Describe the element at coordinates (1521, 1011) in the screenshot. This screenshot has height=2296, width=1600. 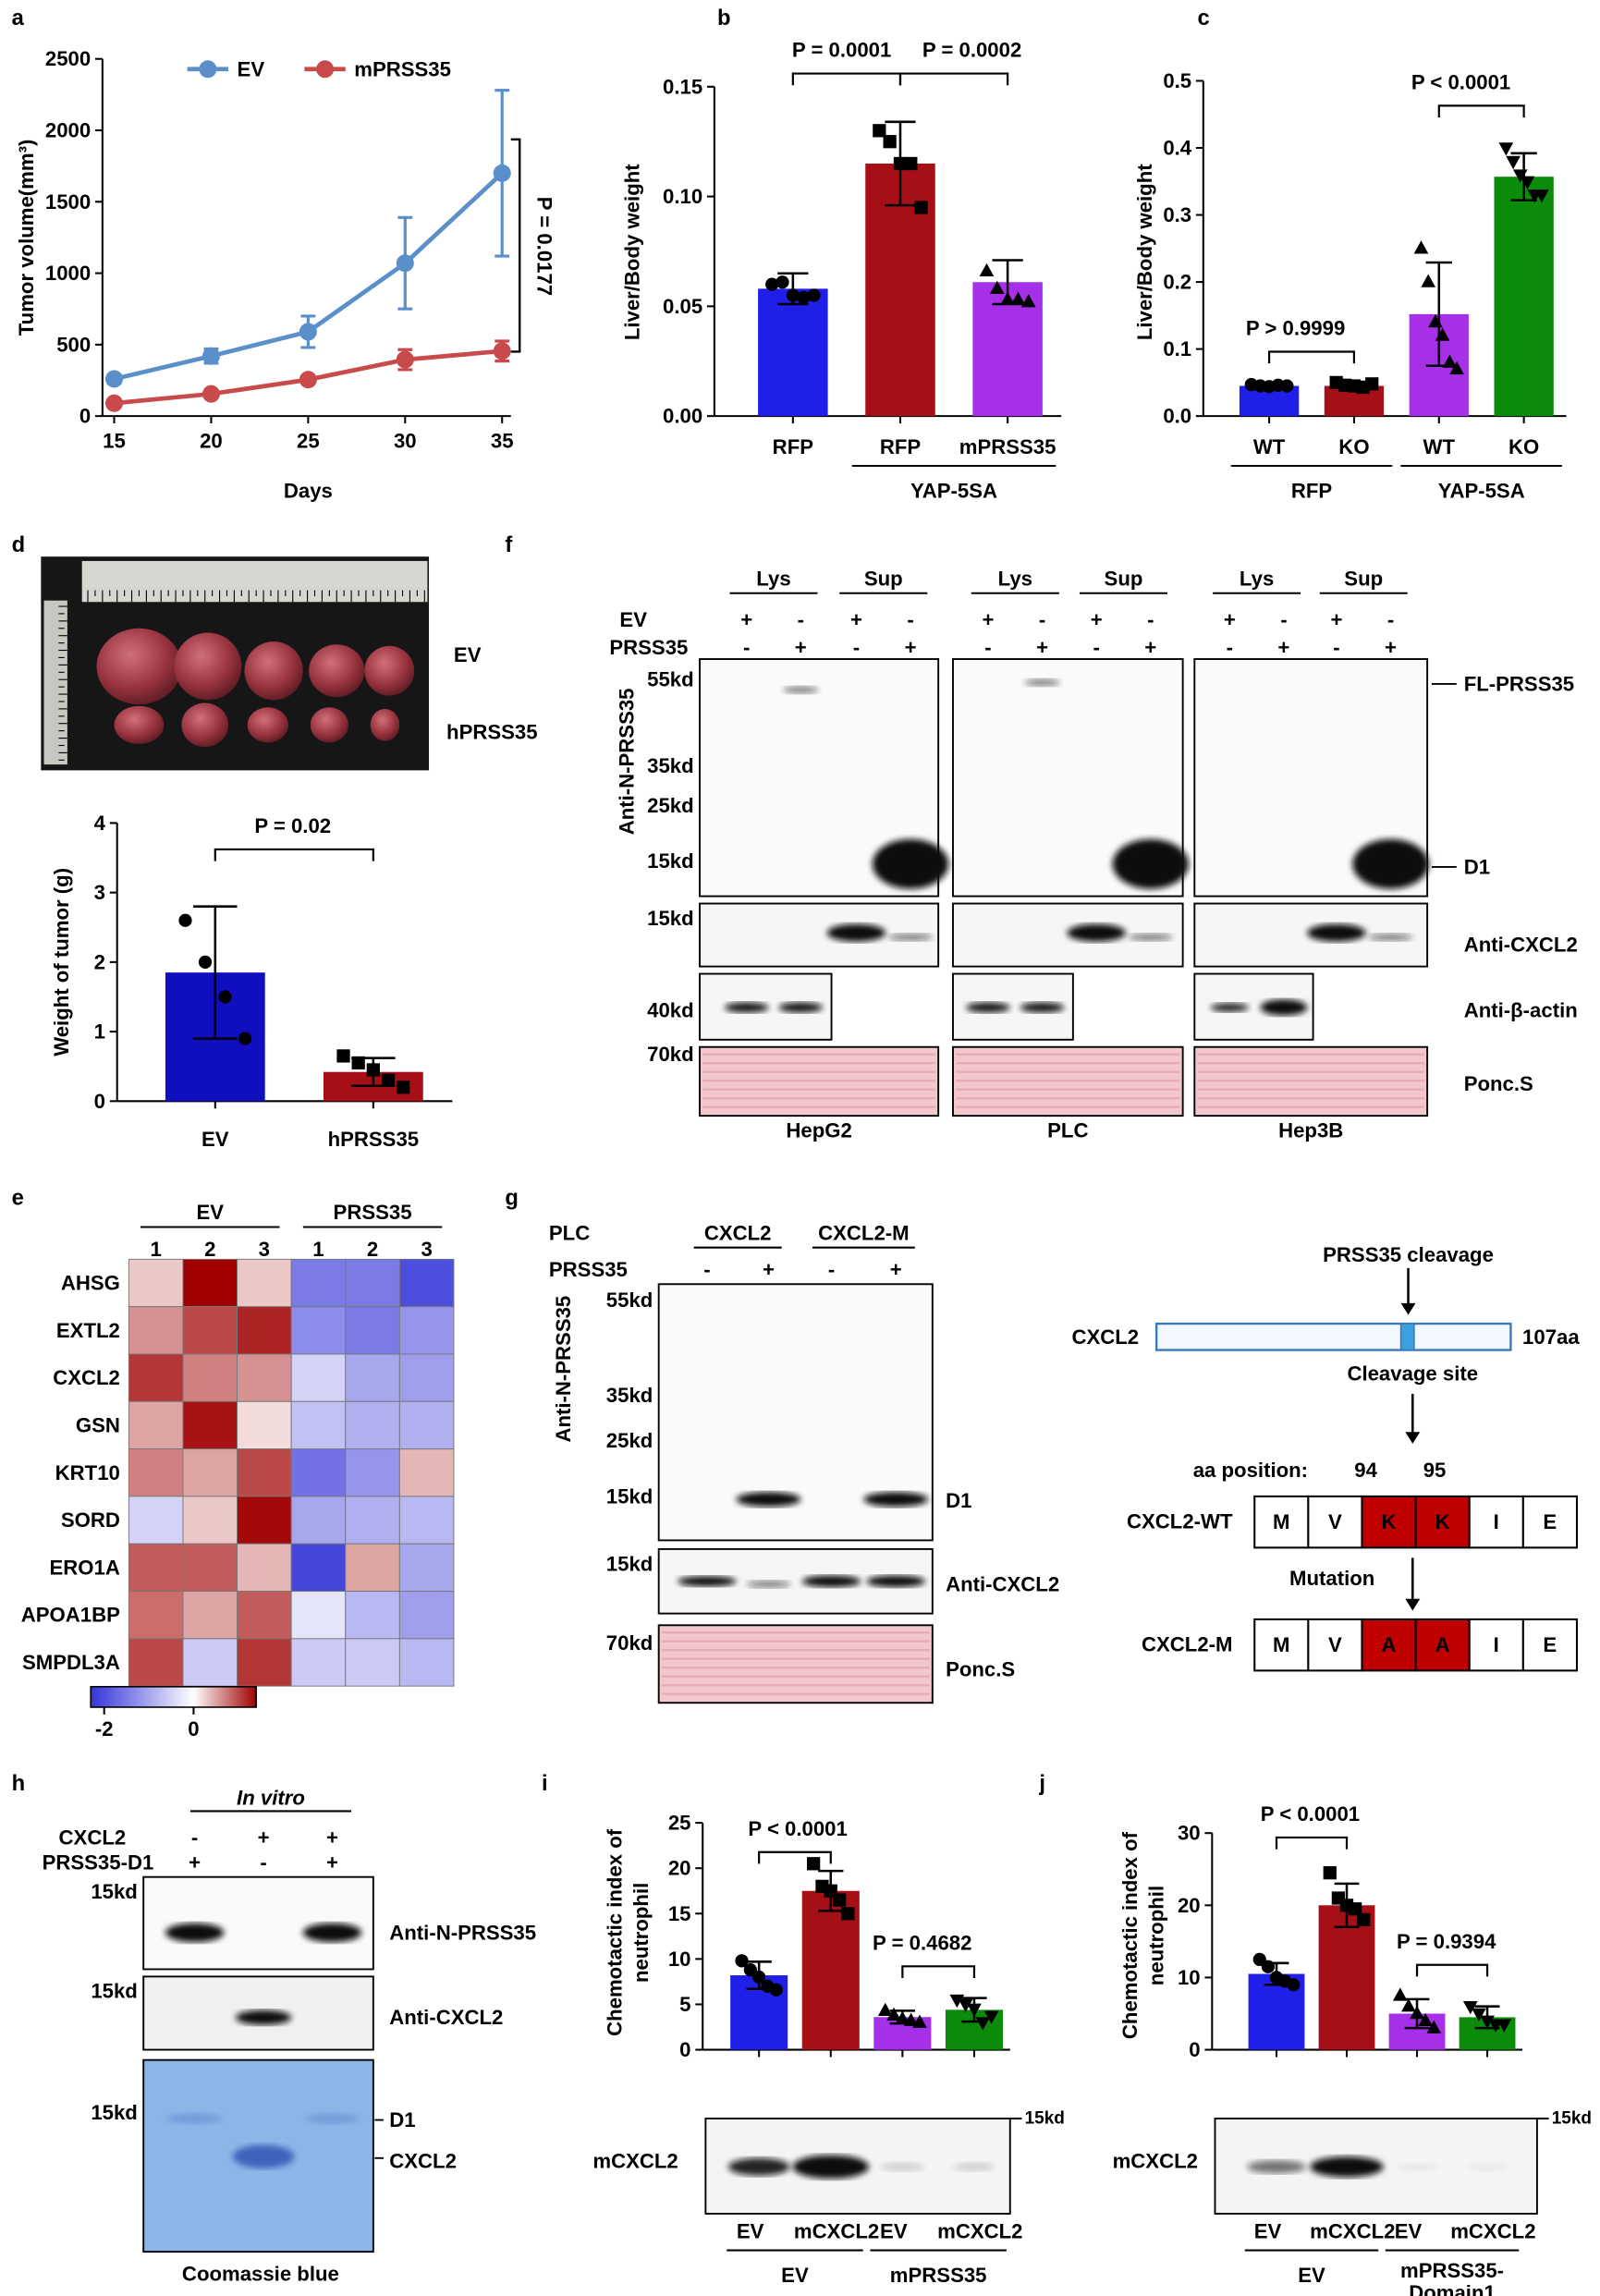
I see `band-label: Anti-β-actin` at that location.